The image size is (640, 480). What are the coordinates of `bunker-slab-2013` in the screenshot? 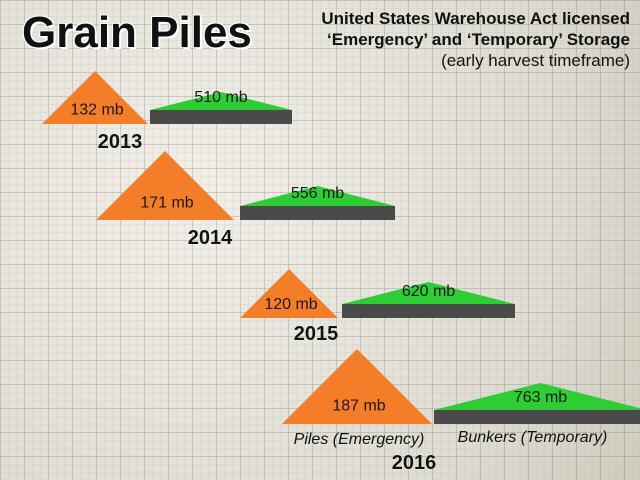 It's located at (221, 117).